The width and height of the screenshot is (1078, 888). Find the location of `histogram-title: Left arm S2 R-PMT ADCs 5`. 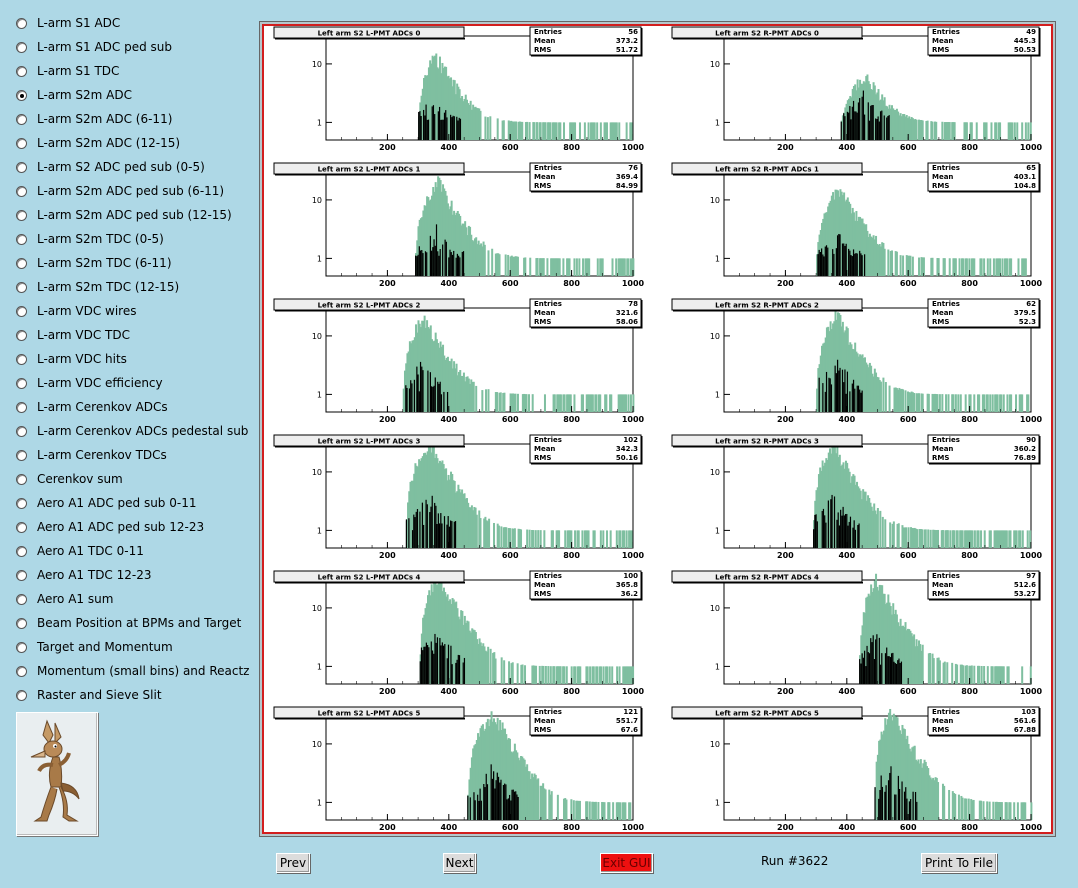

histogram-title: Left arm S2 R-PMT ADCs 5 is located at coordinates (767, 714).